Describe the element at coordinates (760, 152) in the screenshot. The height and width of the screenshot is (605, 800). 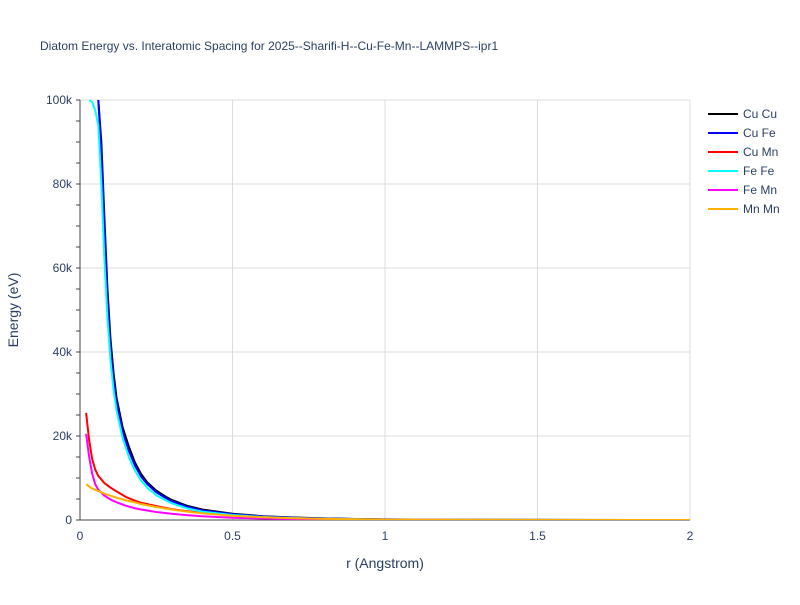
I see `legend-label: Cu Mn` at that location.